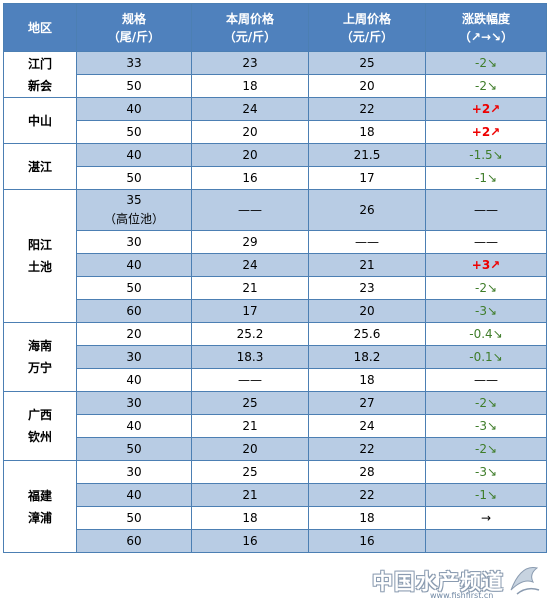 This screenshot has height=606, width=549. Describe the element at coordinates (250, 310) in the screenshot. I see `this-week-price-value: 17` at that location.